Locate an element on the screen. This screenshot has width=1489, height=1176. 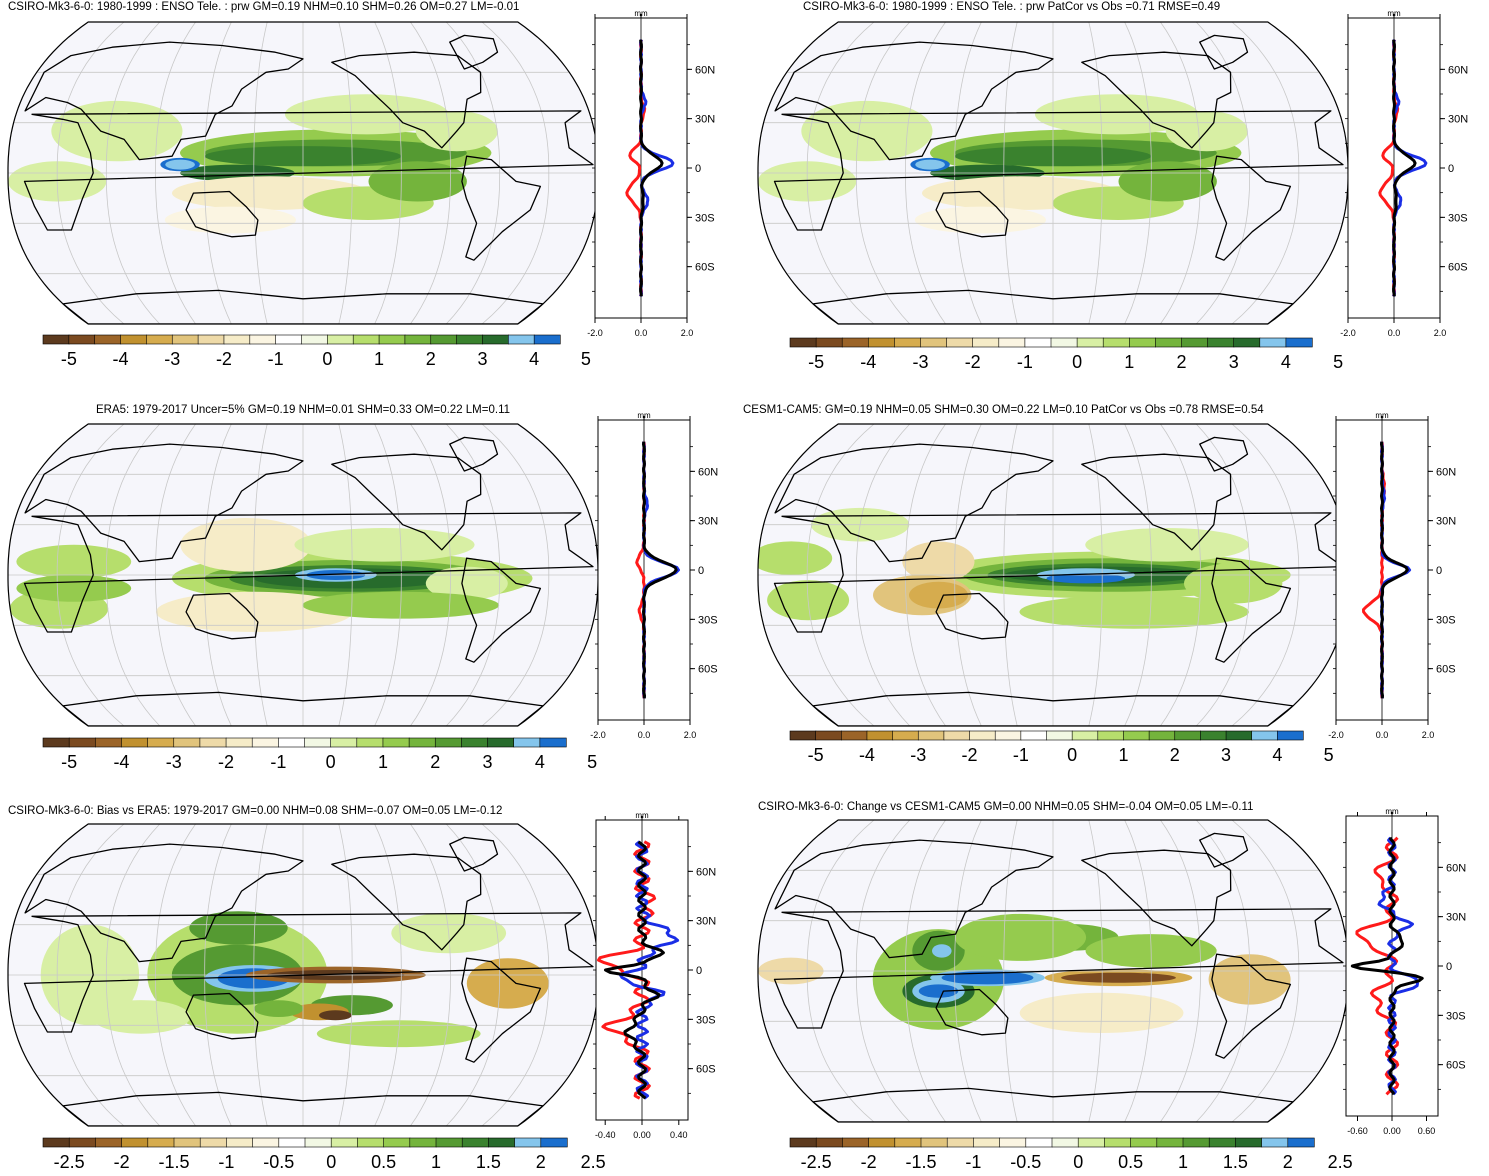
coastline-samerica is located at coordinates (1251, 1006).